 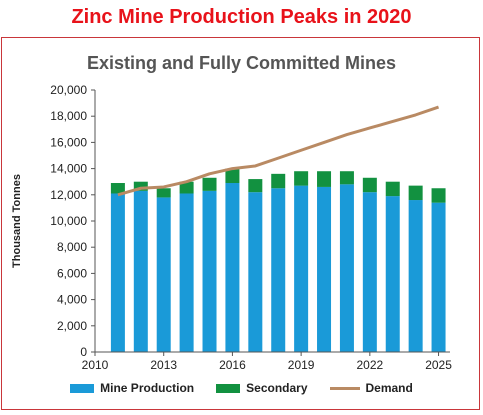 I want to click on legend-swatch-mine, so click(x=82, y=388).